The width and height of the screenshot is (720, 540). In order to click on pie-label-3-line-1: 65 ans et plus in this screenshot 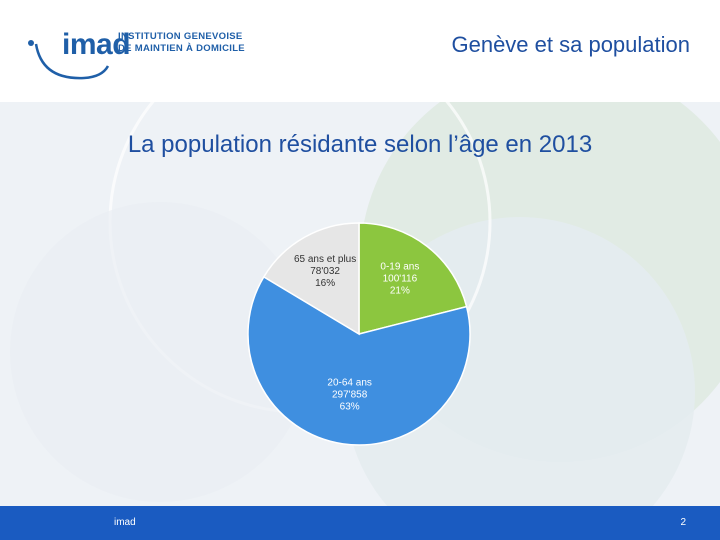, I will do `click(325, 259)`.